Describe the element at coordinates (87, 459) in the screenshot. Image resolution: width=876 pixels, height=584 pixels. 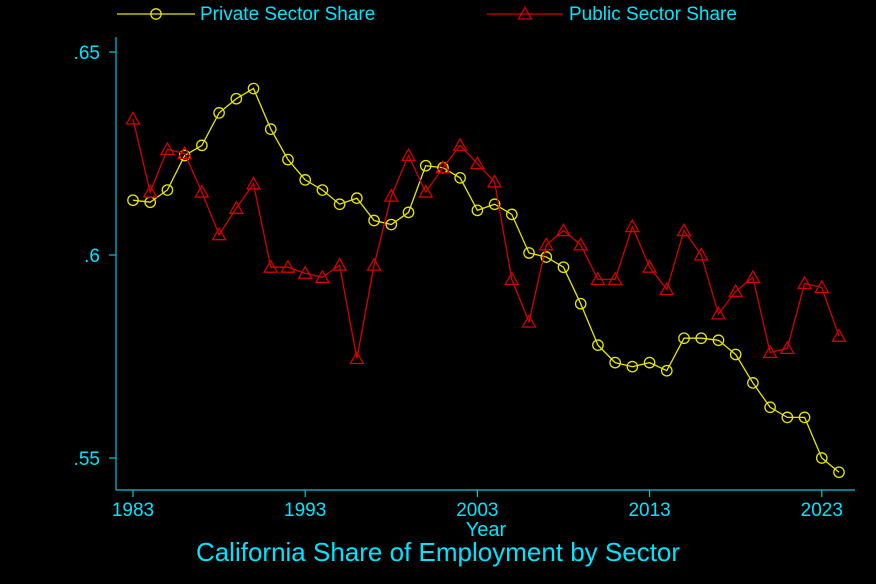
I see `y-tick-label: .55` at that location.